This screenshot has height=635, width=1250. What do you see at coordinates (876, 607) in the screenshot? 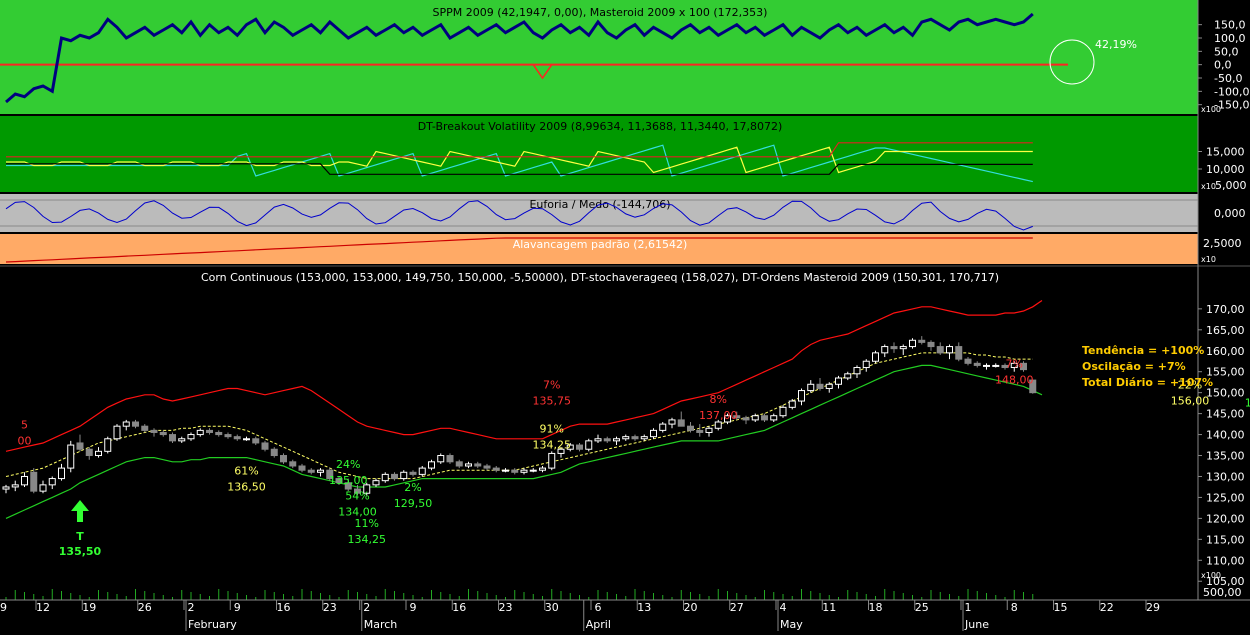
I see `day-tick-label: 18` at bounding box center [876, 607].